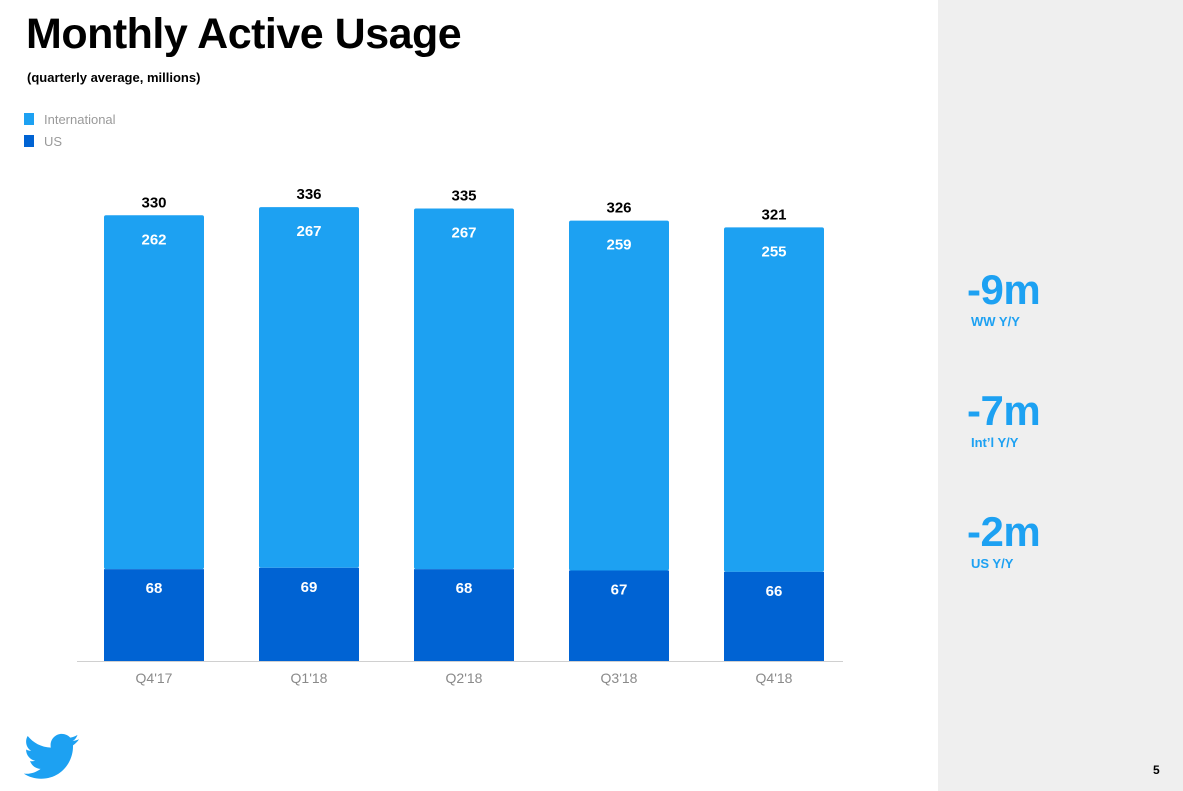 This screenshot has width=1183, height=791. I want to click on page-title: Monthly Active Usage, so click(244, 34).